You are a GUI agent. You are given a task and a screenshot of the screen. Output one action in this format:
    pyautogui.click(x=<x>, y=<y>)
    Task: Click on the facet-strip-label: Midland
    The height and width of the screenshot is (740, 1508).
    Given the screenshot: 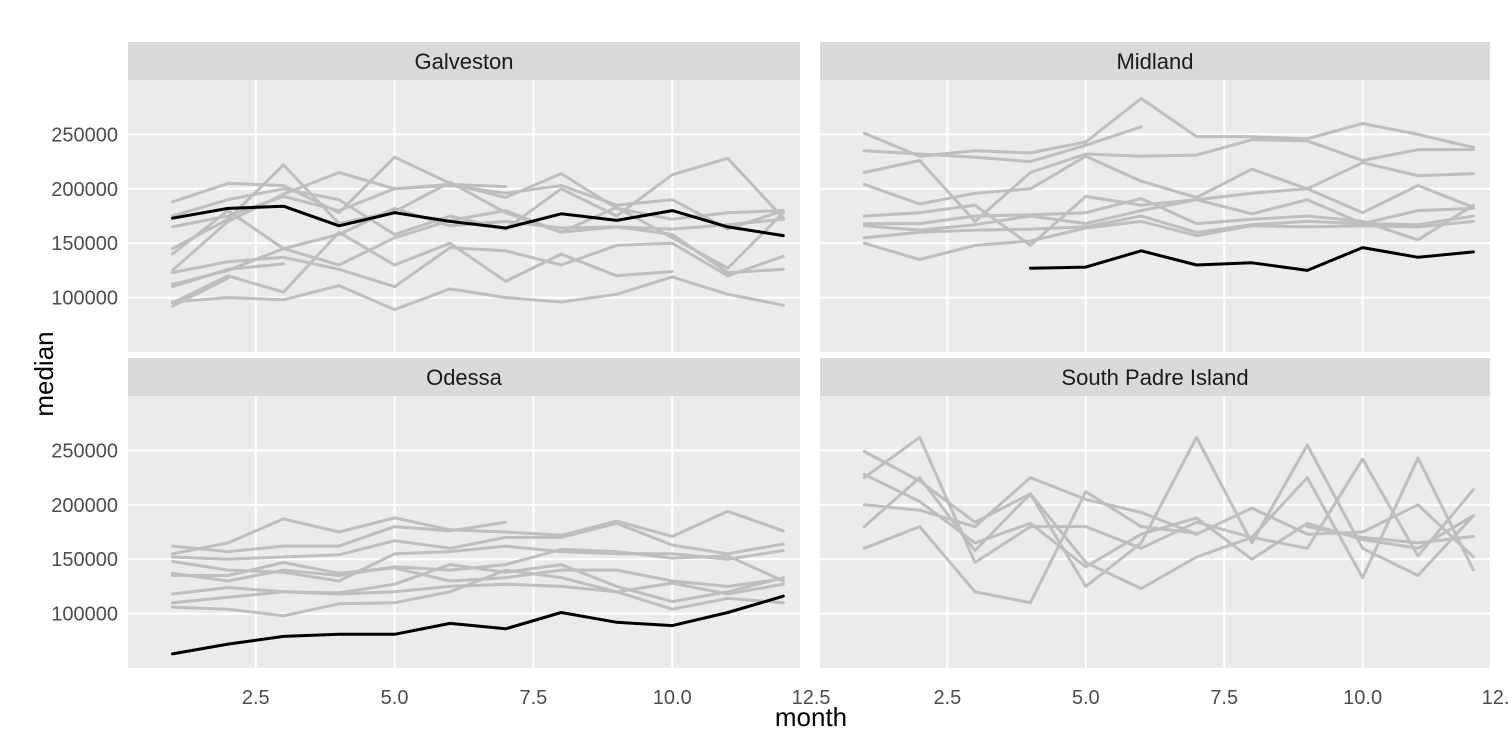 What is the action you would take?
    pyautogui.click(x=1154, y=61)
    